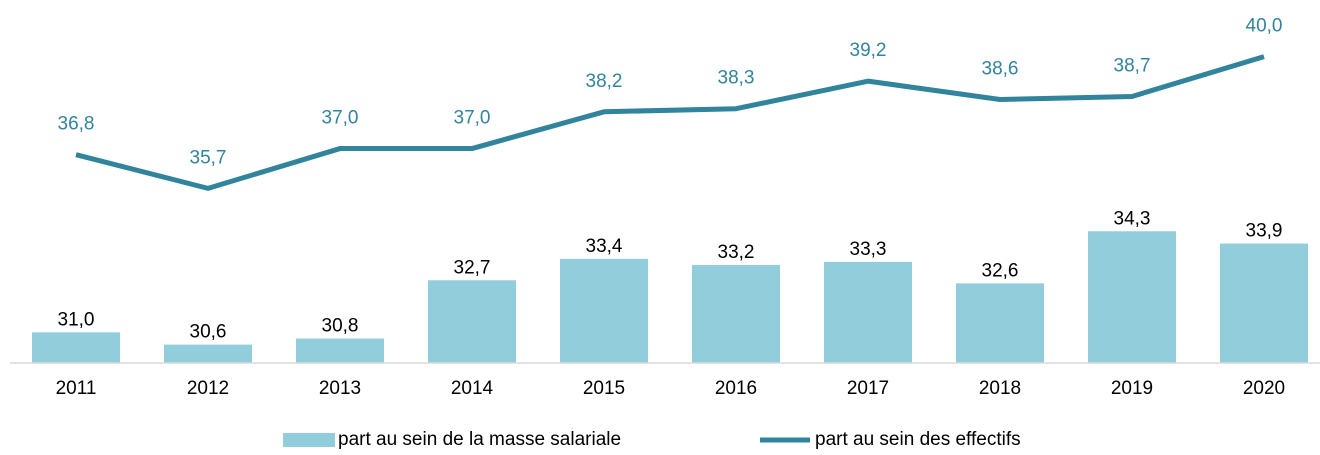 This screenshot has width=1320, height=455. What do you see at coordinates (340, 388) in the screenshot?
I see `x-tick-label: 2013` at bounding box center [340, 388].